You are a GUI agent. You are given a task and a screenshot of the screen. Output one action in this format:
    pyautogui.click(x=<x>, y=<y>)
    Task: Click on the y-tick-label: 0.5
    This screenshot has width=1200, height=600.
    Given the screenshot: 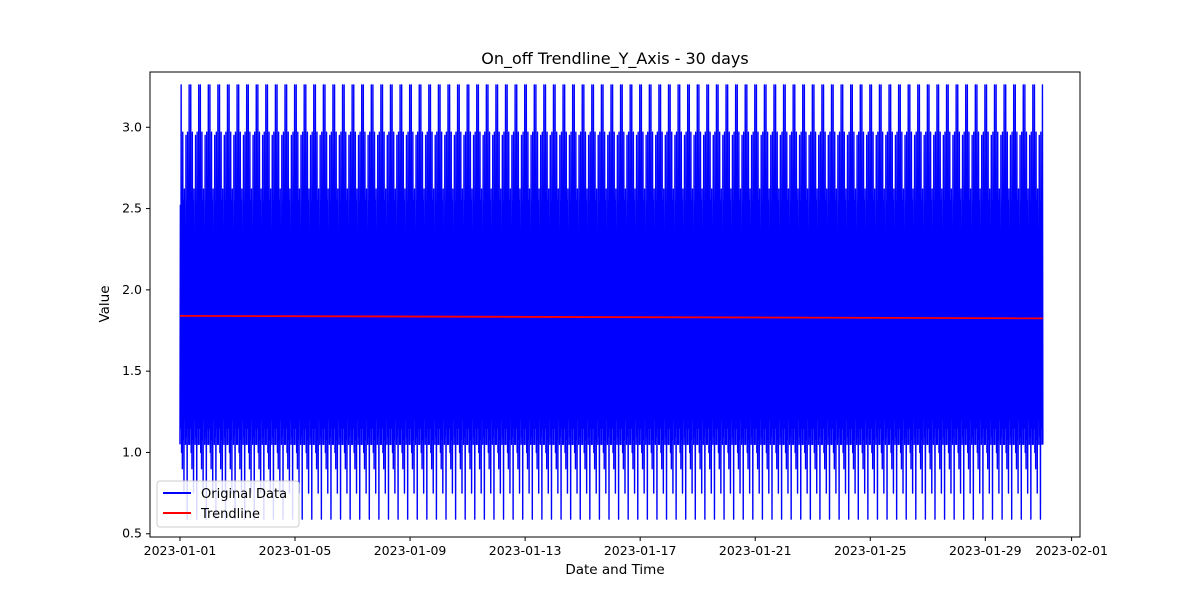 What is the action you would take?
    pyautogui.click(x=132, y=533)
    